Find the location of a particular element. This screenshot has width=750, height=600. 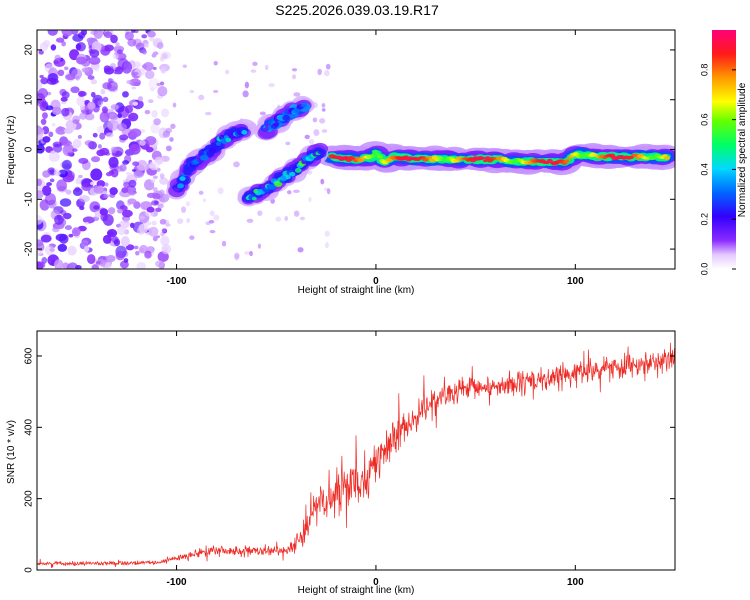

colorbar-label: Normalized spectral amplitude is located at coordinates (742, 149).